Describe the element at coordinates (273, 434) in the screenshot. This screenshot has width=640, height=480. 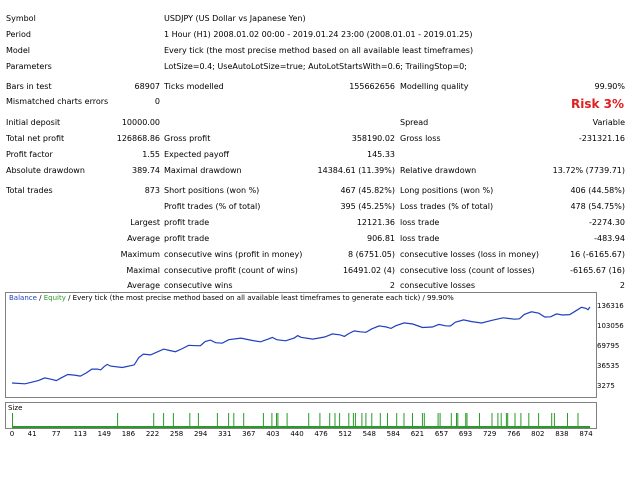
I see `x-tick-label: 403` at that location.